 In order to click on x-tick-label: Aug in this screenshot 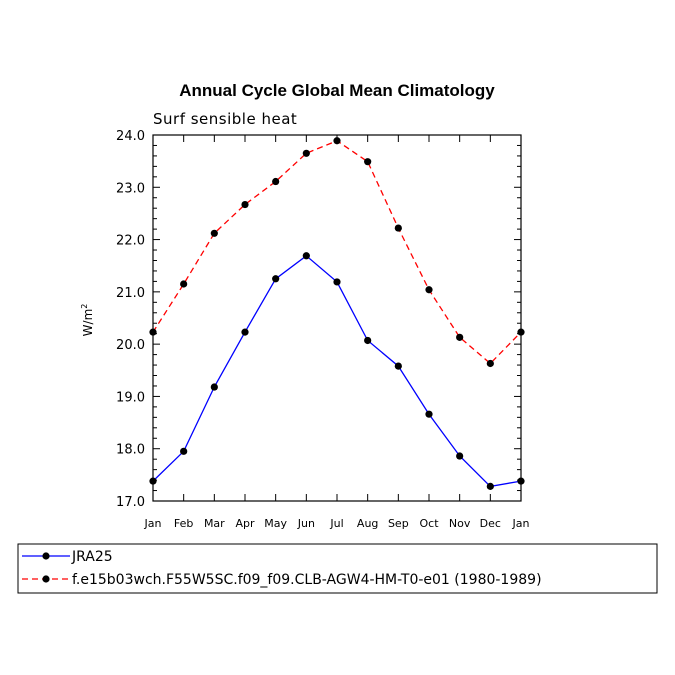, I will do `click(367, 523)`.